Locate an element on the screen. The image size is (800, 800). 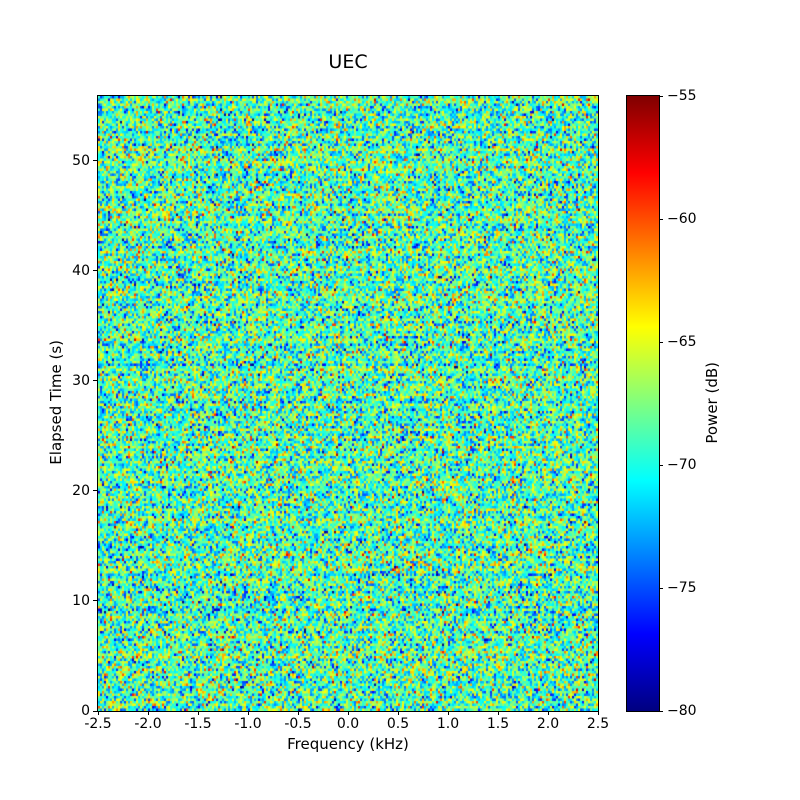
y-axis-label: Elapsed Time (s) is located at coordinates (56, 402).